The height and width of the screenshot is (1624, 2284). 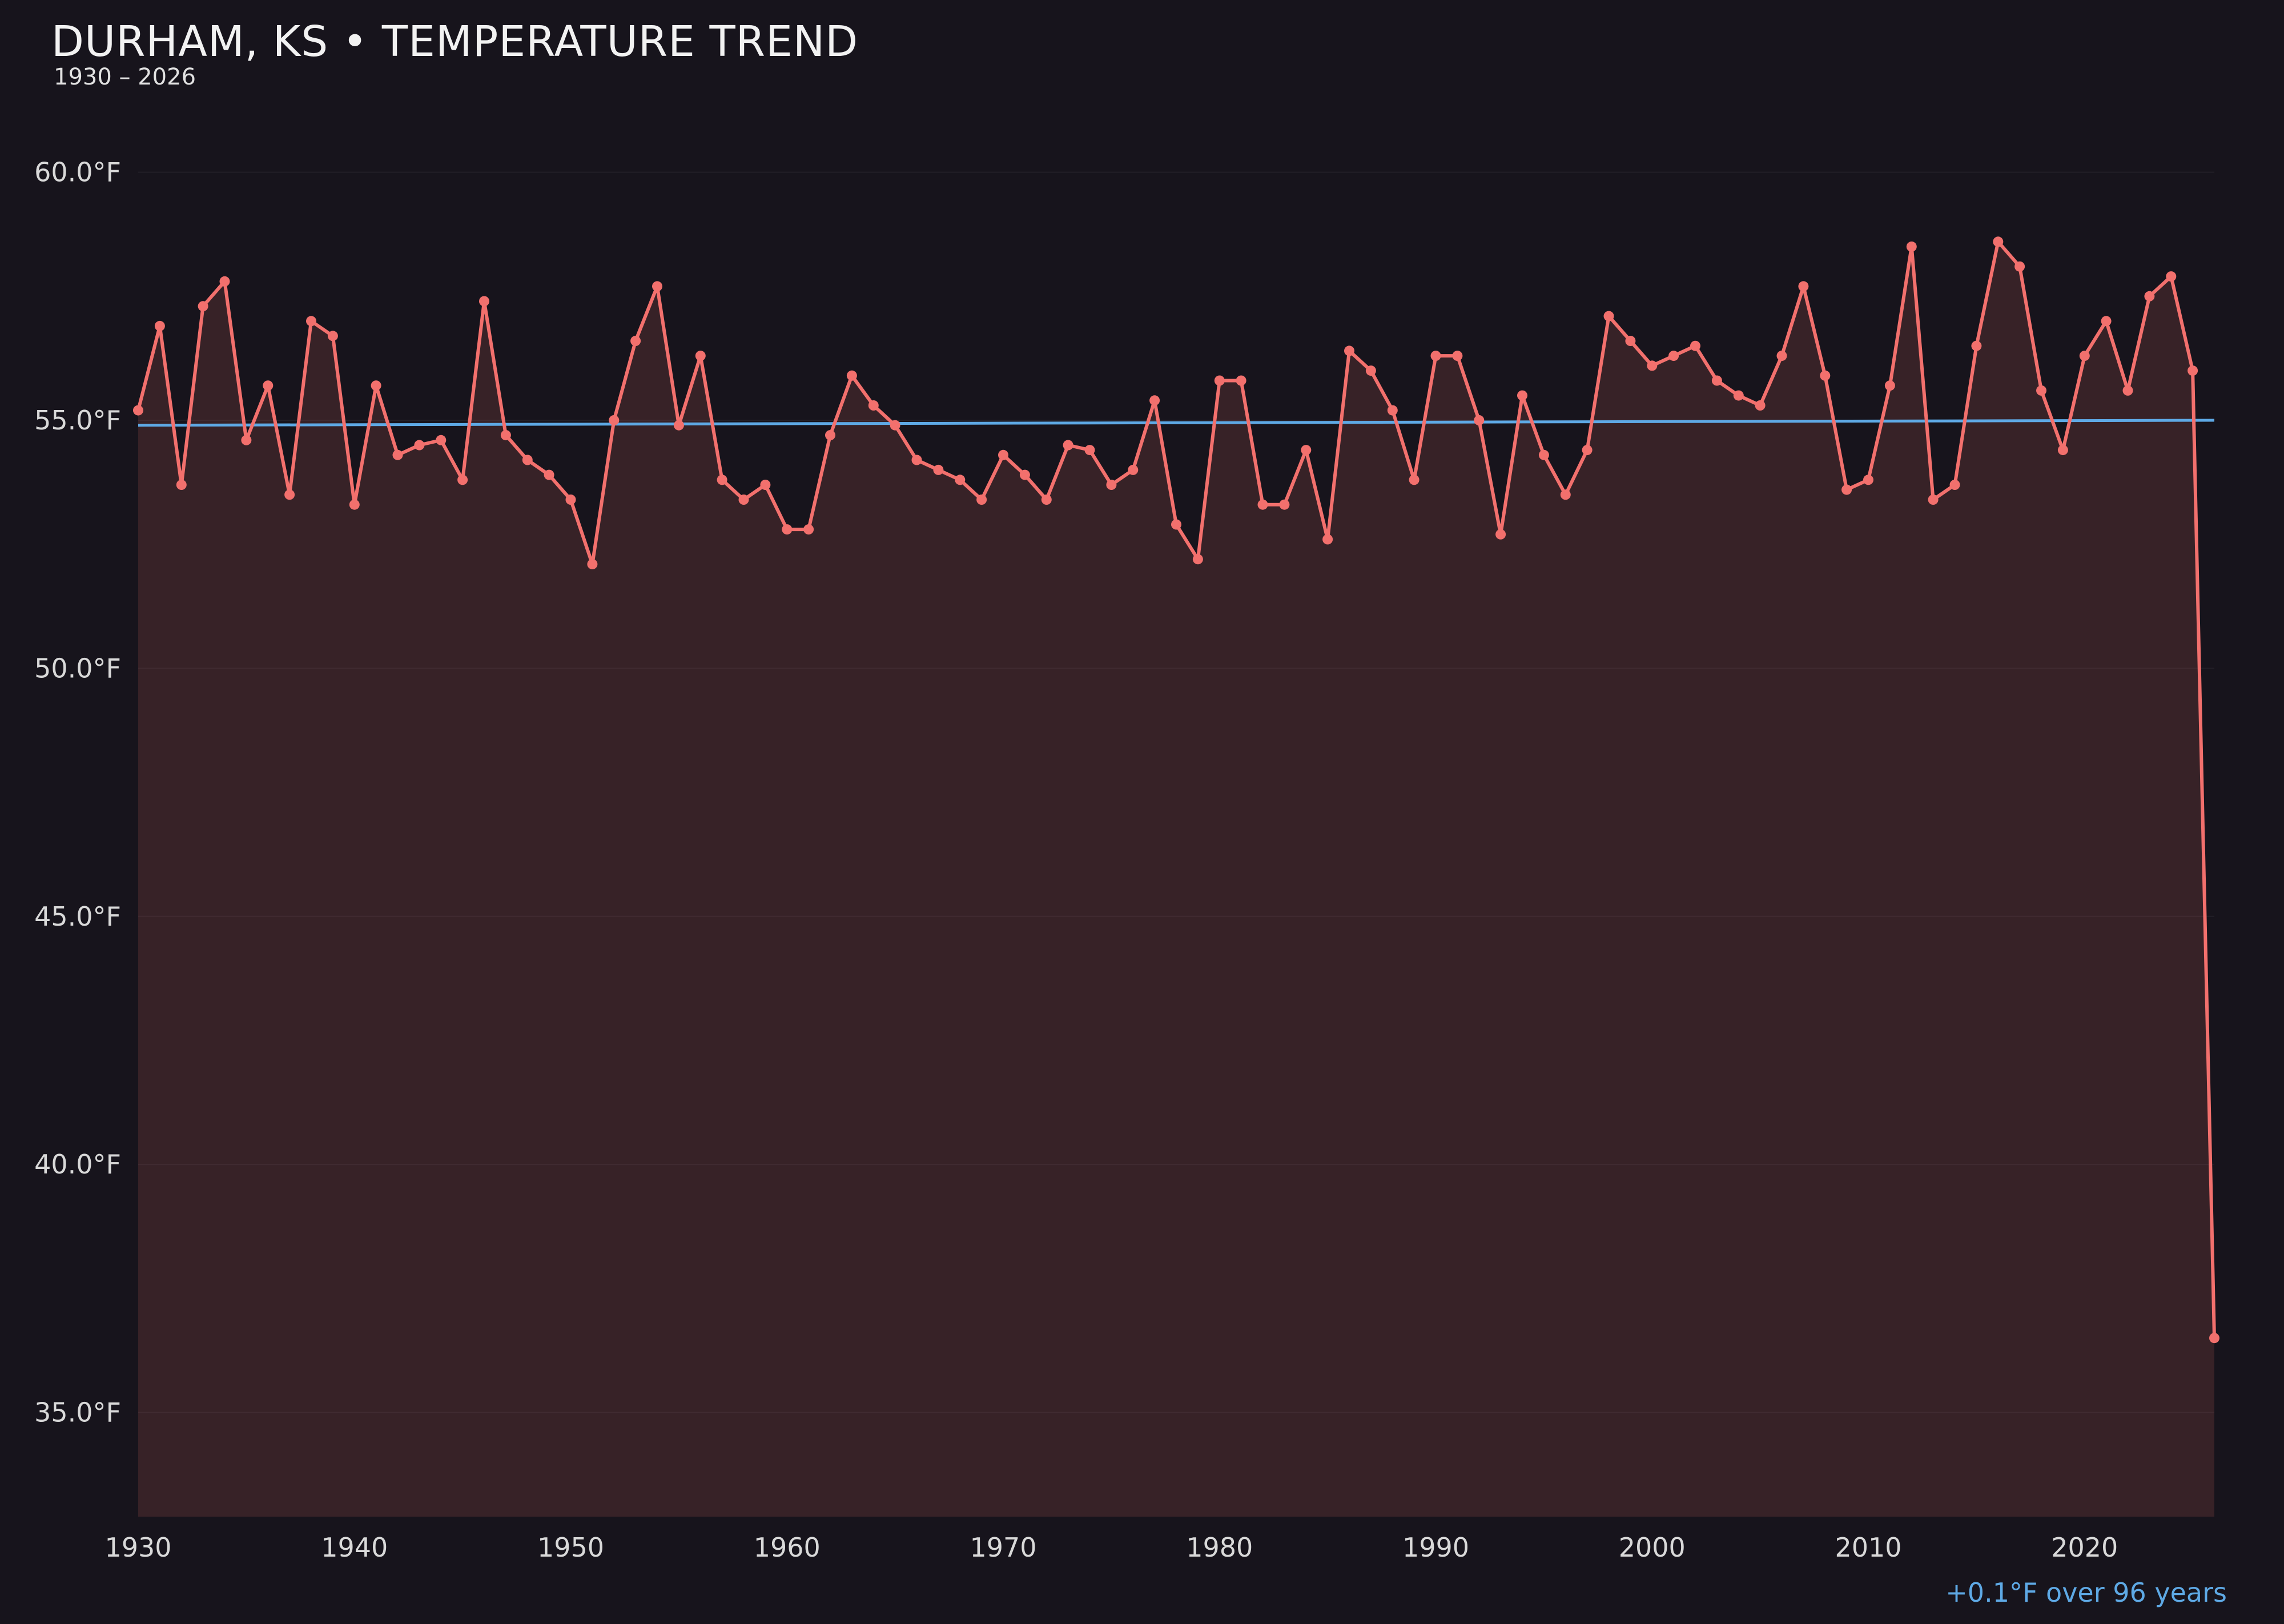 What do you see at coordinates (125, 77) in the screenshot?
I see `chart-subtitle: 1930 – 2026` at bounding box center [125, 77].